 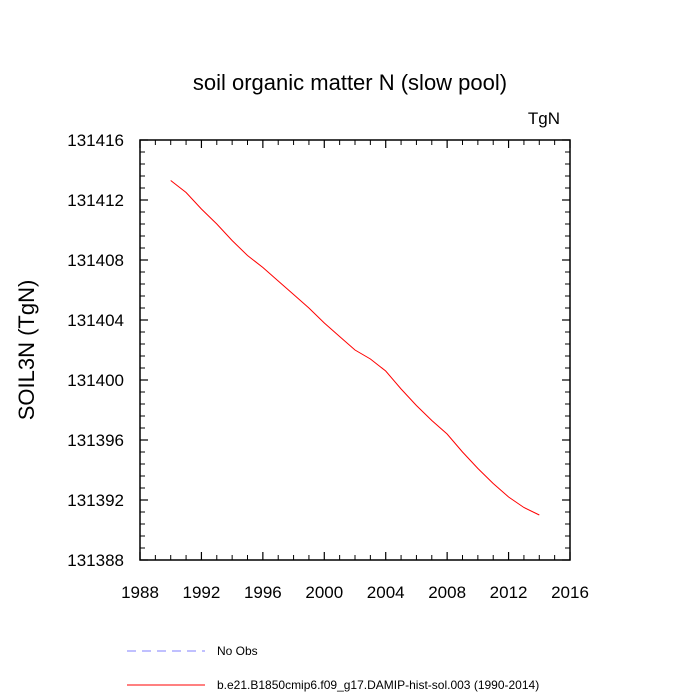 I want to click on y-tick-label: 131404, so click(x=95, y=320).